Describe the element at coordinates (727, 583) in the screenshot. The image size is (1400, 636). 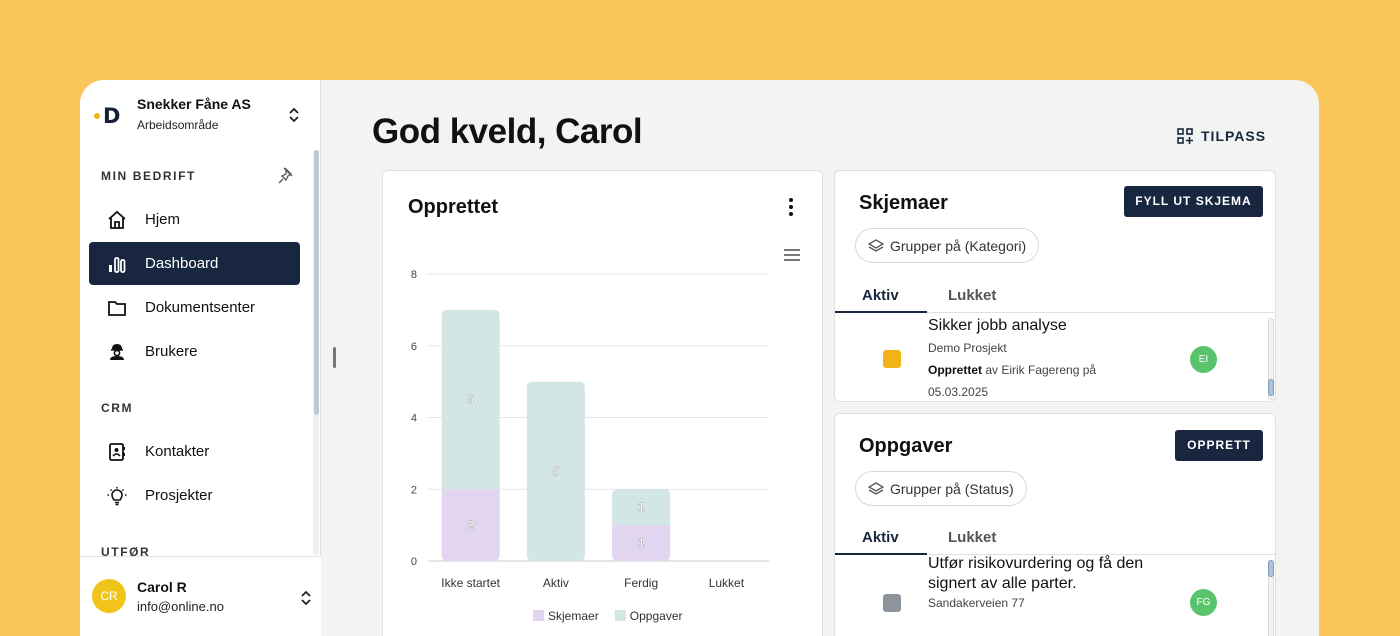
I see `x-tick-label: Lukket` at that location.